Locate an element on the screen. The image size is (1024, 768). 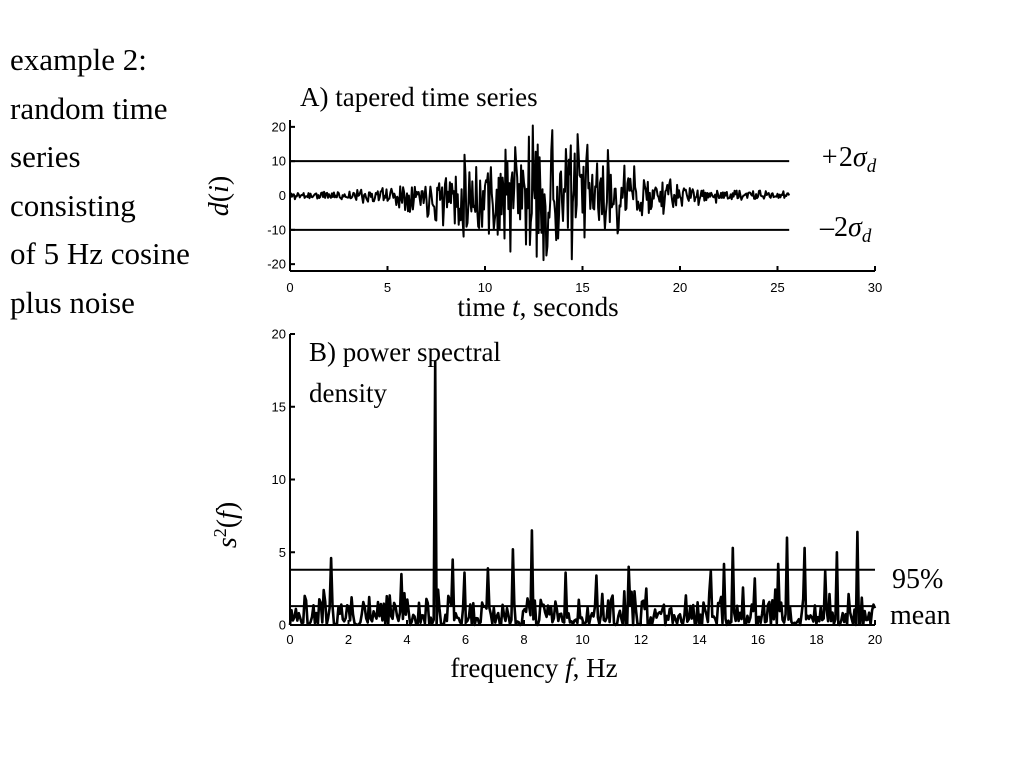
chart-a-x-label: time t, seconds is located at coordinates (537, 307).